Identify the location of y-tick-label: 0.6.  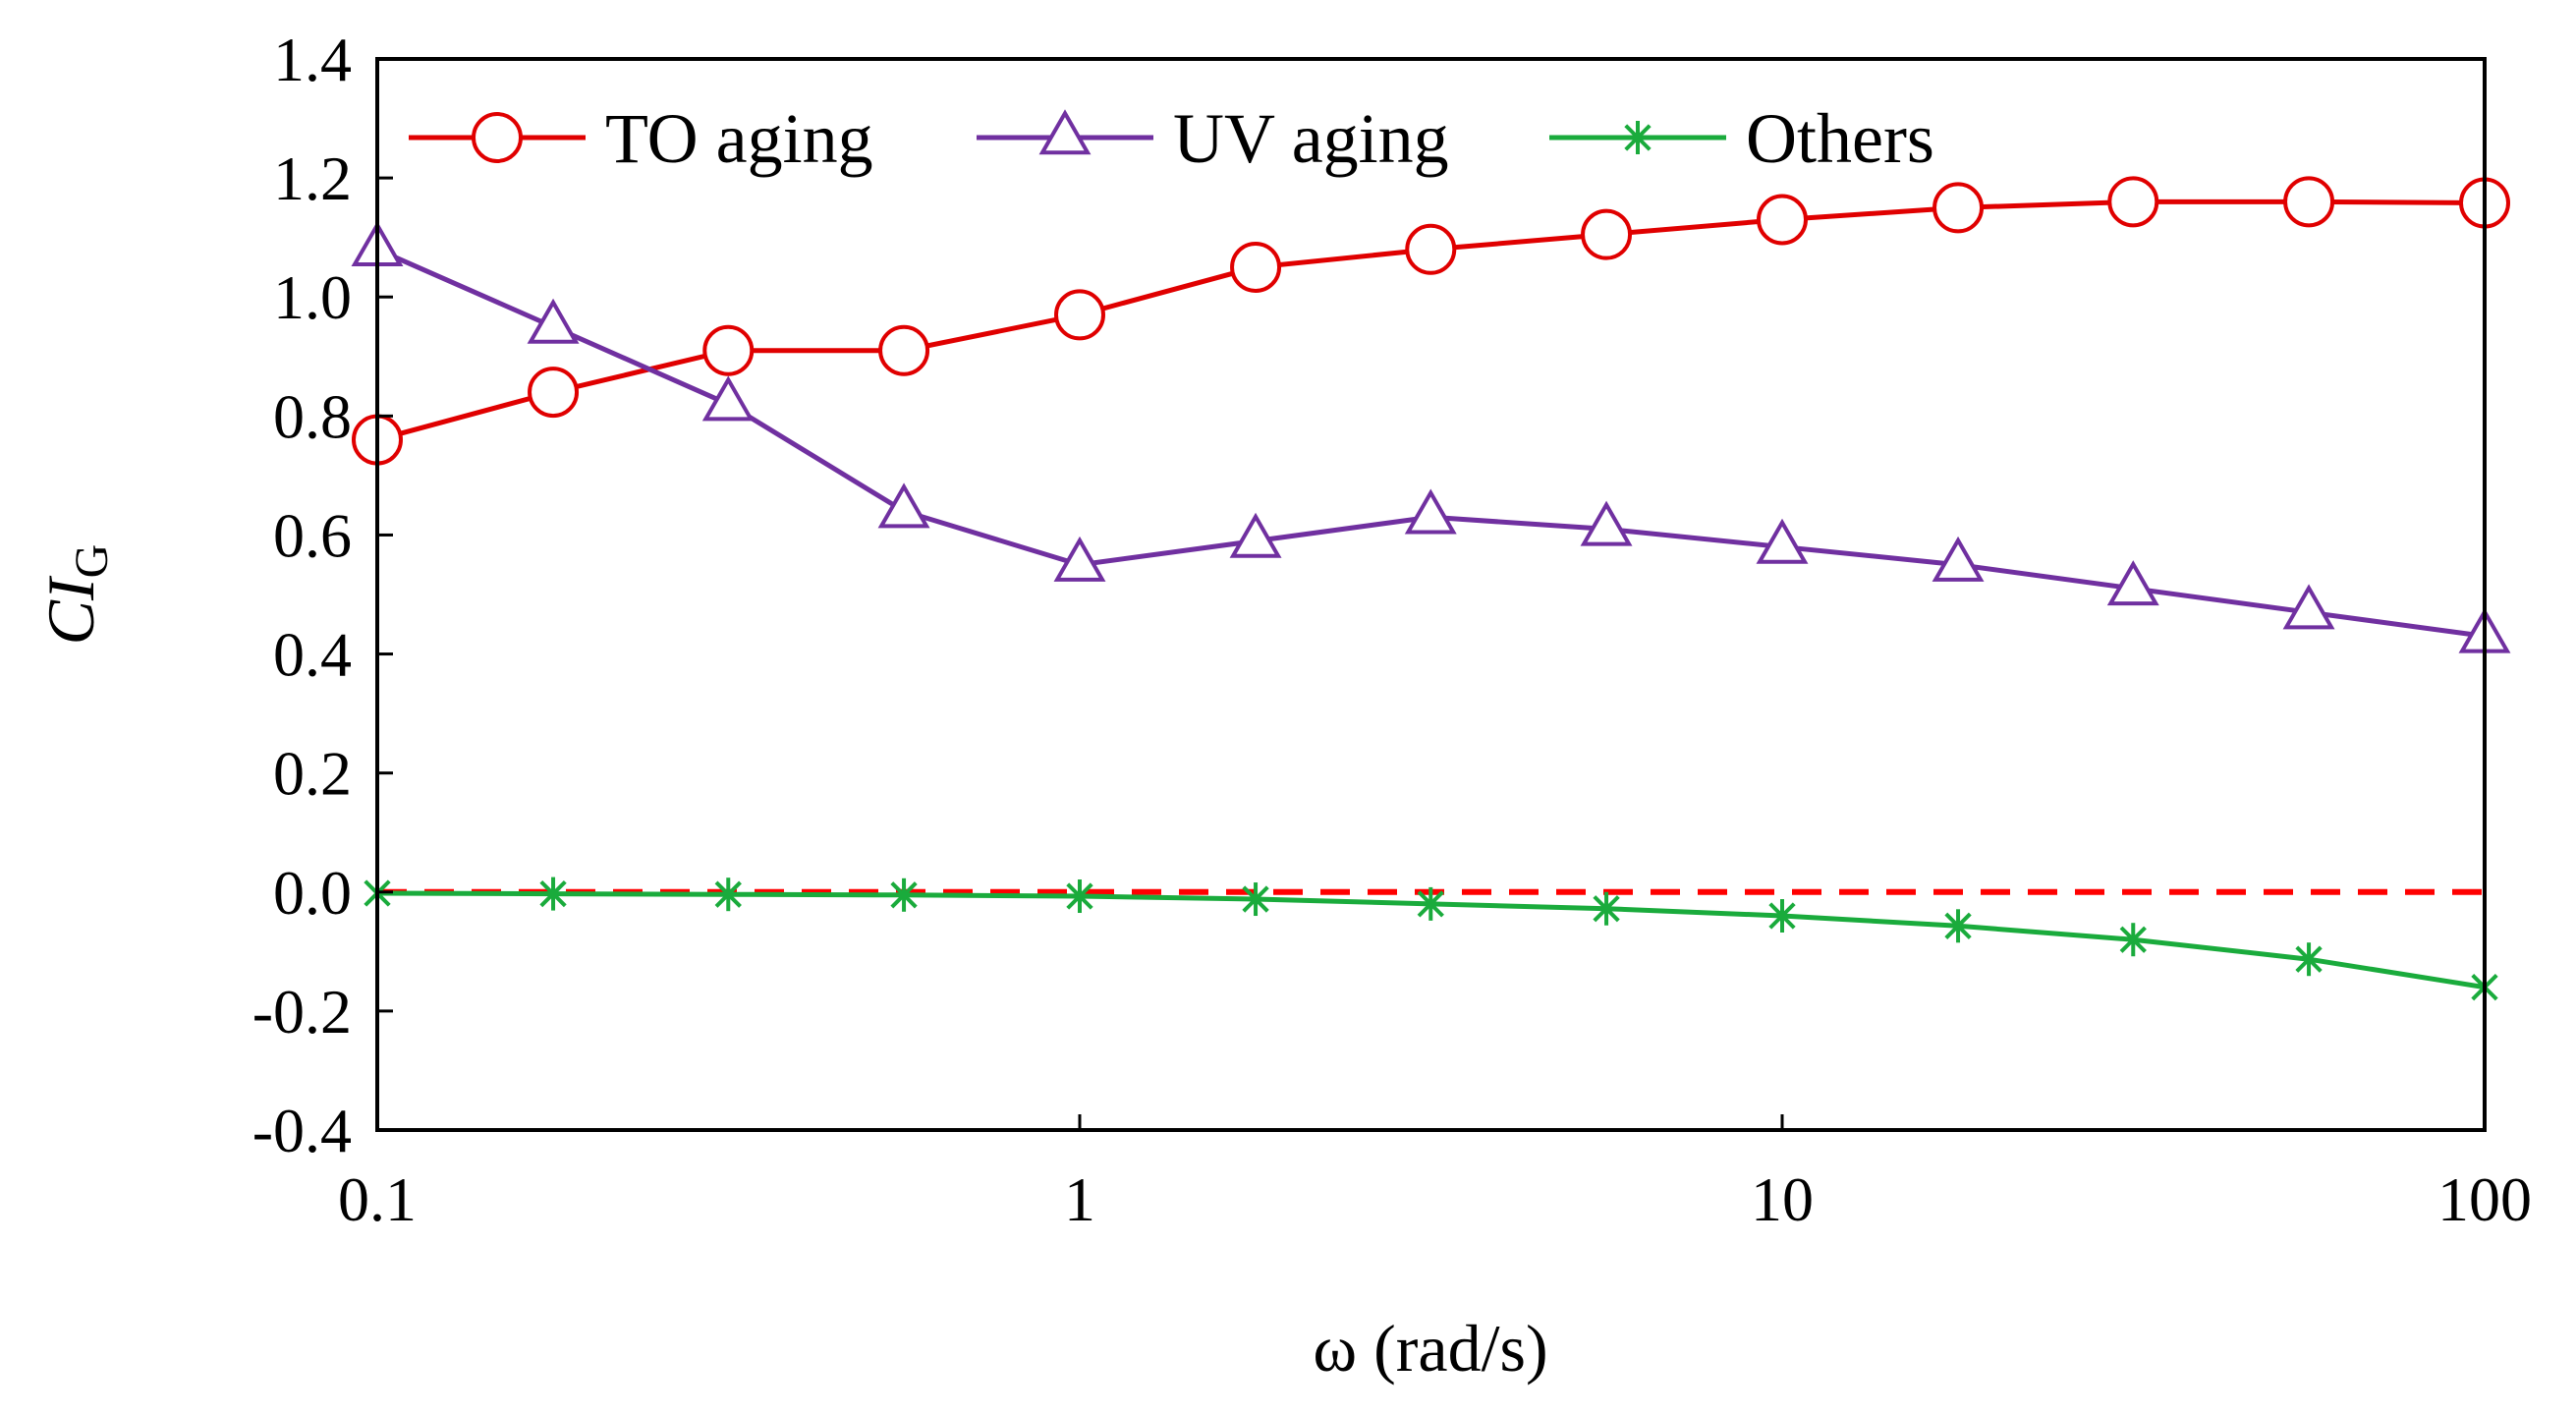
(312, 535).